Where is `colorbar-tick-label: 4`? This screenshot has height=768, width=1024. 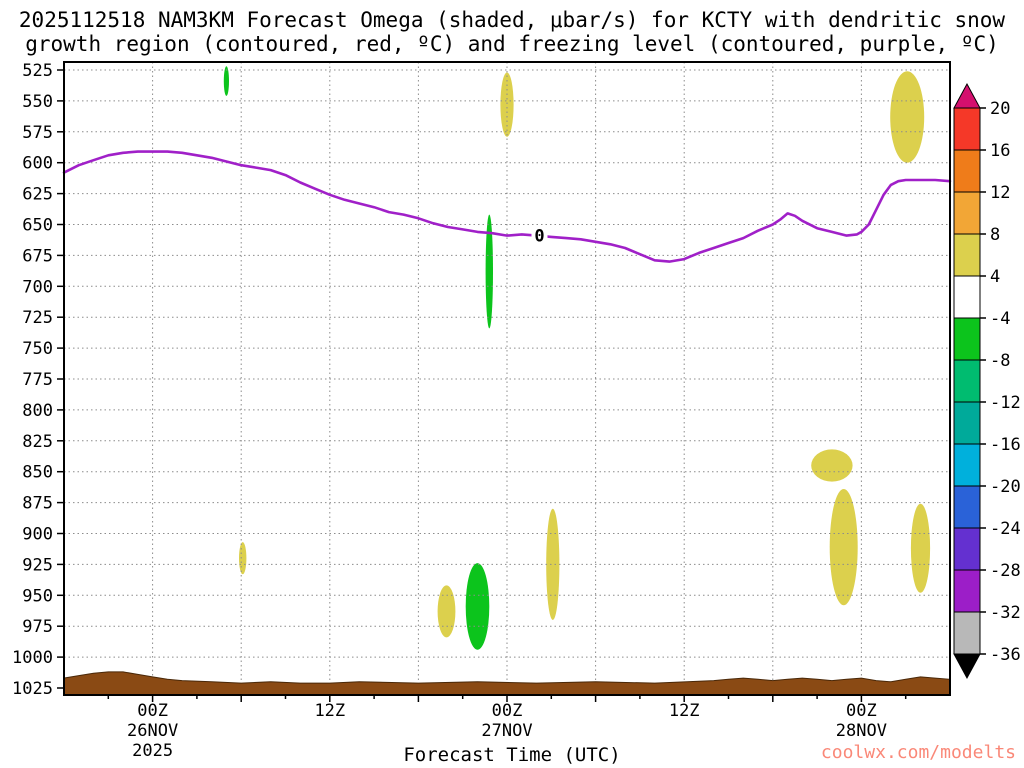
colorbar-tick-label: 4 is located at coordinates (995, 277).